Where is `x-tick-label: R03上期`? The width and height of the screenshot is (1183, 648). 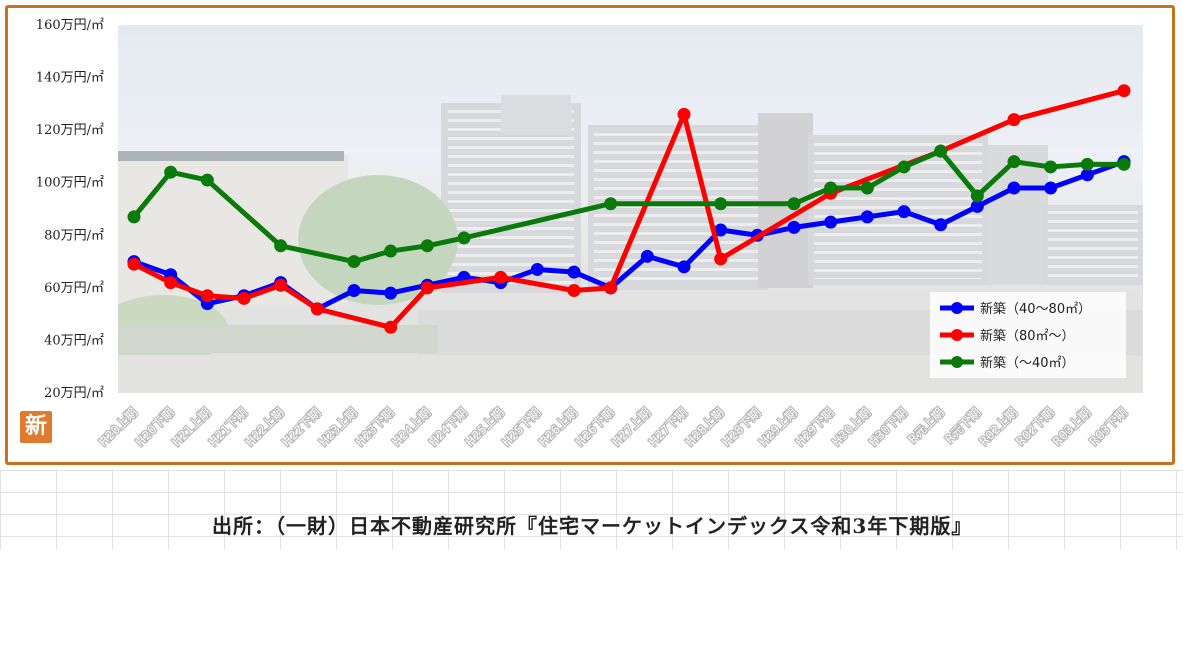
x-tick-label: R03上期 is located at coordinates (1072, 427).